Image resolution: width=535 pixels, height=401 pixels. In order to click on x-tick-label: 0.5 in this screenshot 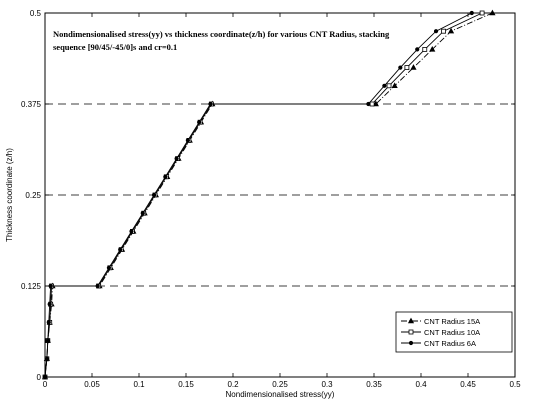, I will do `click(515, 384)`.